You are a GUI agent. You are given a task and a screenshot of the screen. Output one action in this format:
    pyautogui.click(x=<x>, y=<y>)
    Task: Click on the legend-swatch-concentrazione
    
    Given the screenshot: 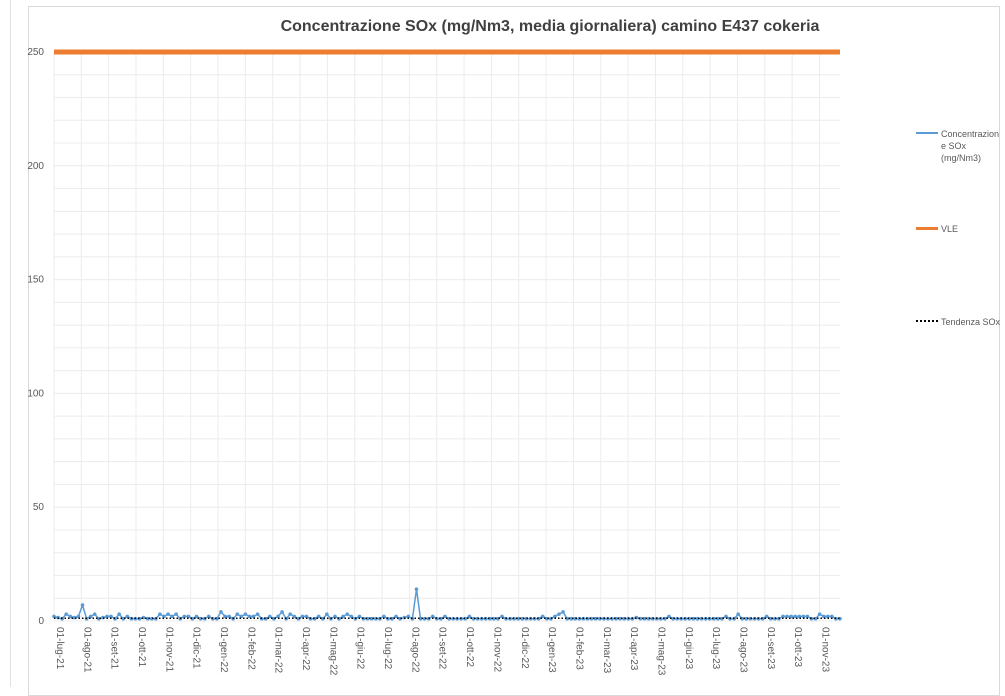 What is the action you would take?
    pyautogui.click(x=927, y=133)
    